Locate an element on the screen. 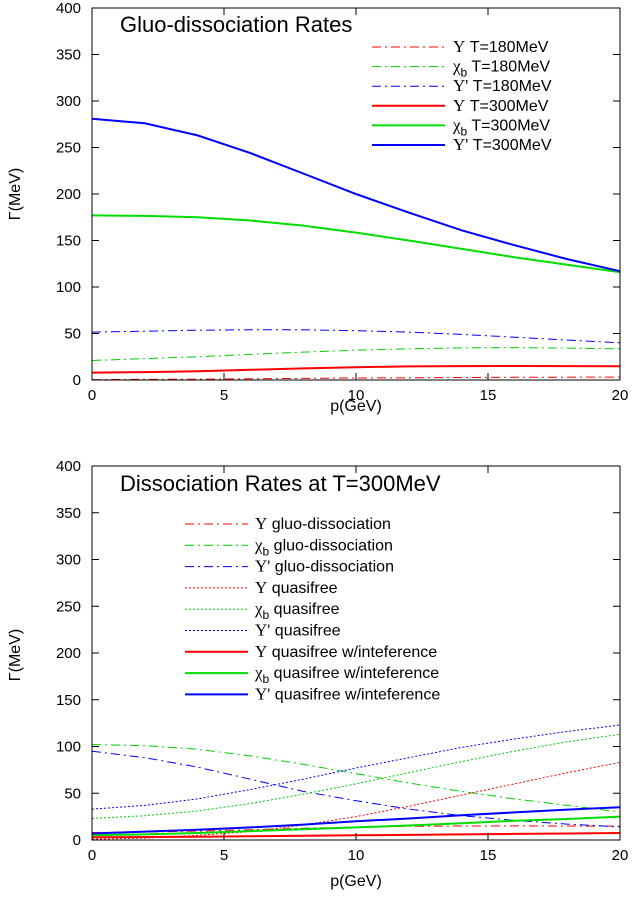 The width and height of the screenshot is (633, 901). legend-entry: Υ quasifree is located at coordinates (296, 587).